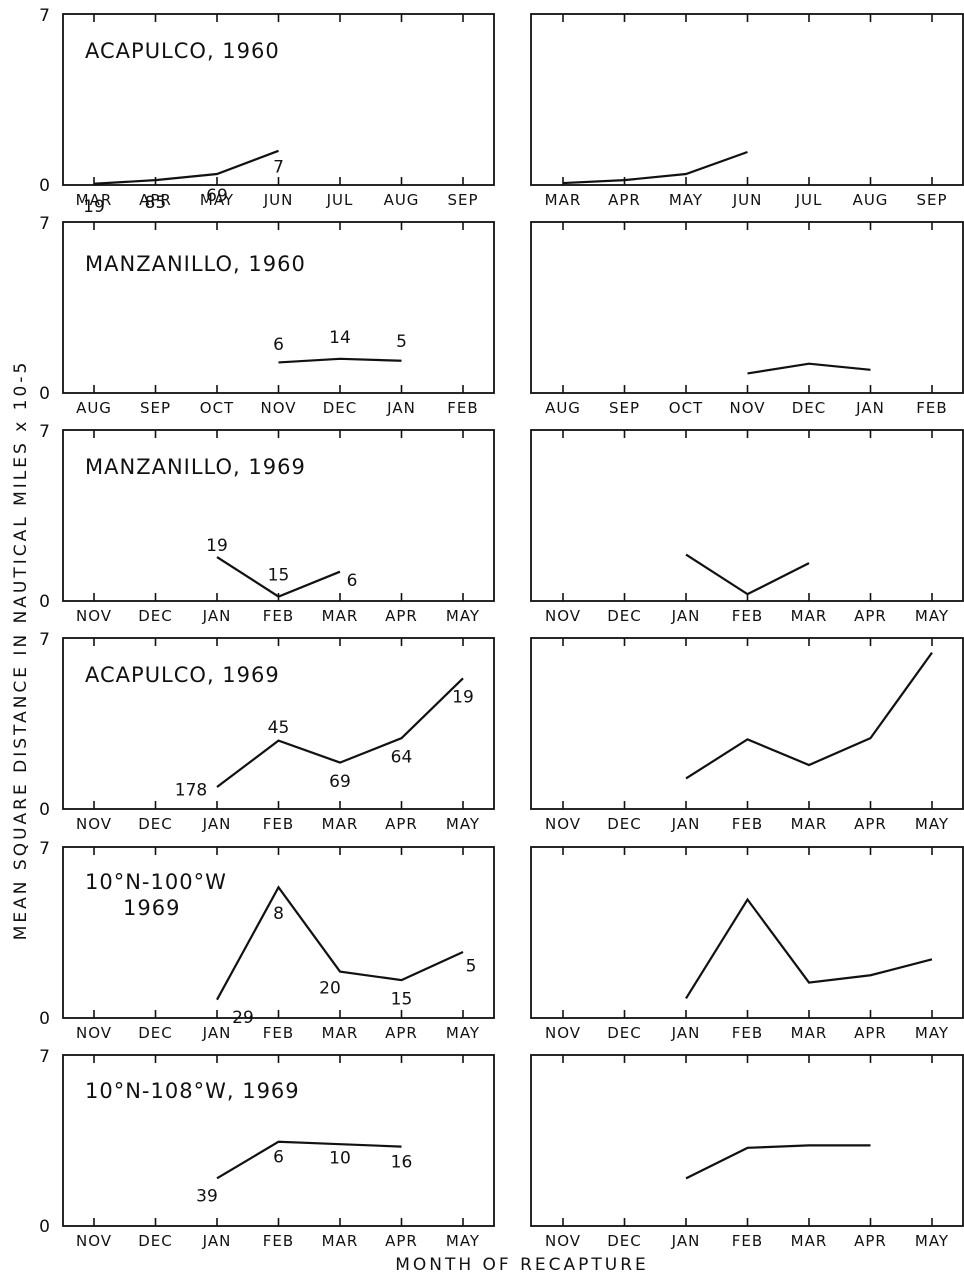 This screenshot has height=1277, width=964. I want to click on panel-title: 10°N-108°W, 1969, so click(192, 1091).